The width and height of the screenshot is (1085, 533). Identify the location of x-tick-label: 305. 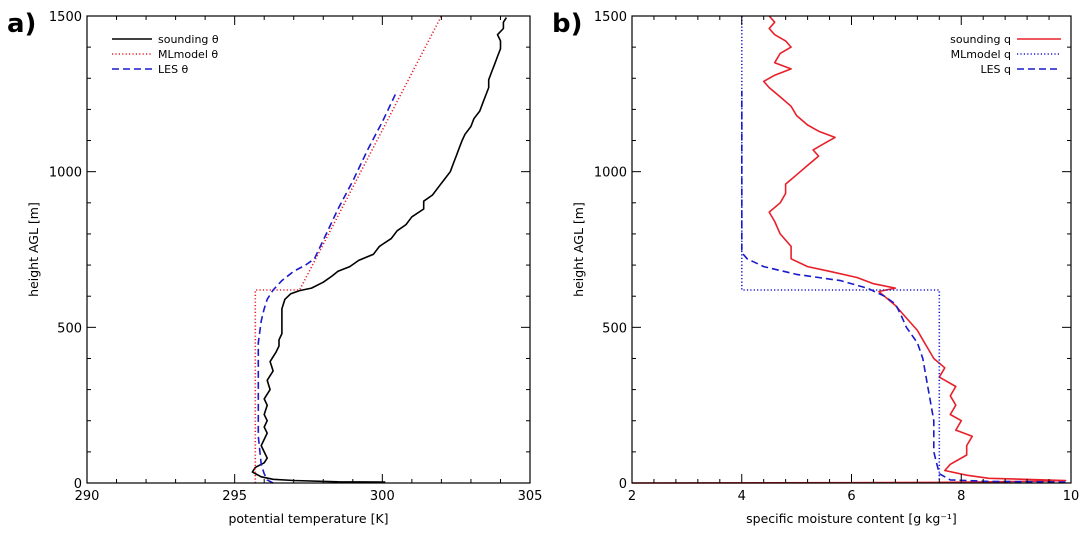
(530, 496).